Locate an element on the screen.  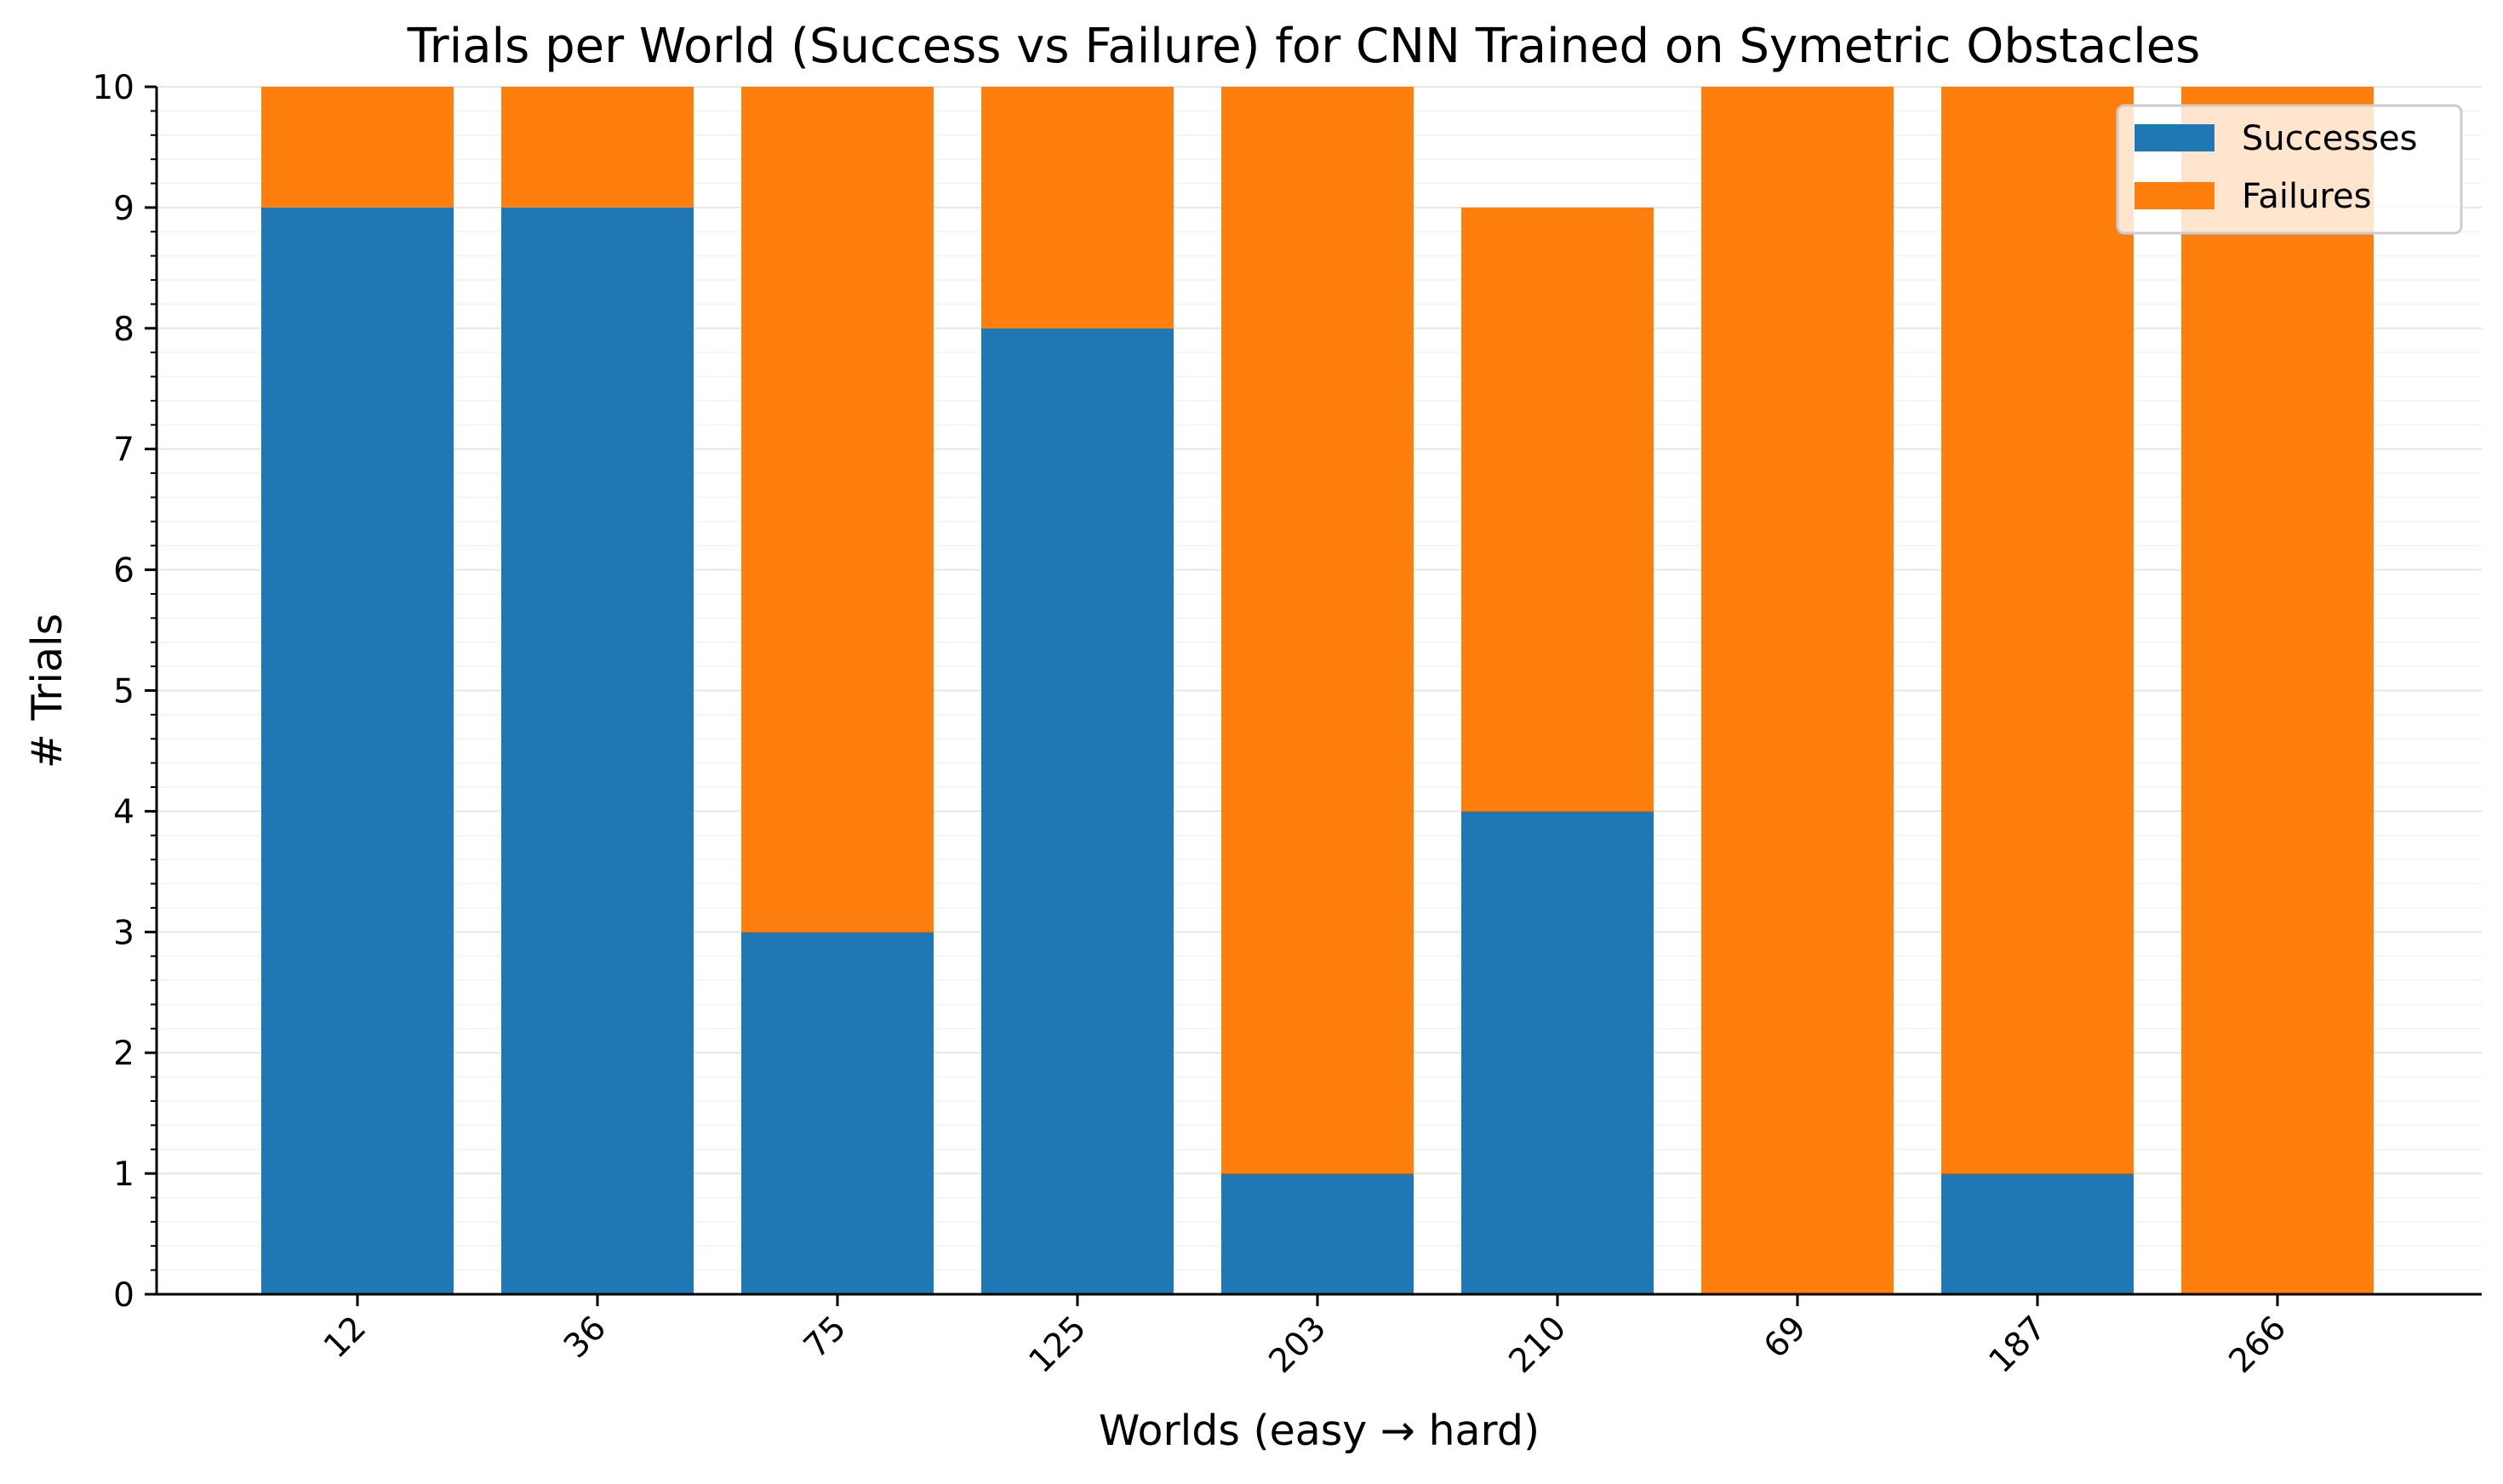
x-axis-label: Worlds (easy → hard) is located at coordinates (1319, 1431).